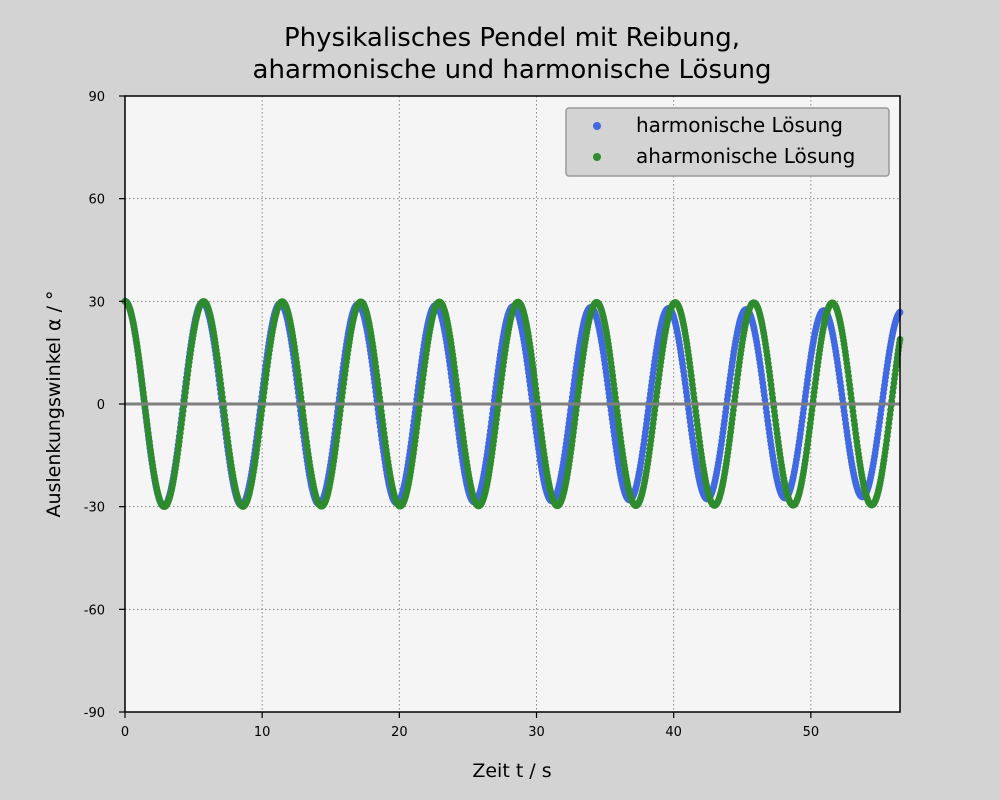 The image size is (1000, 800). What do you see at coordinates (536, 732) in the screenshot?
I see `x-tick-label: 30` at bounding box center [536, 732].